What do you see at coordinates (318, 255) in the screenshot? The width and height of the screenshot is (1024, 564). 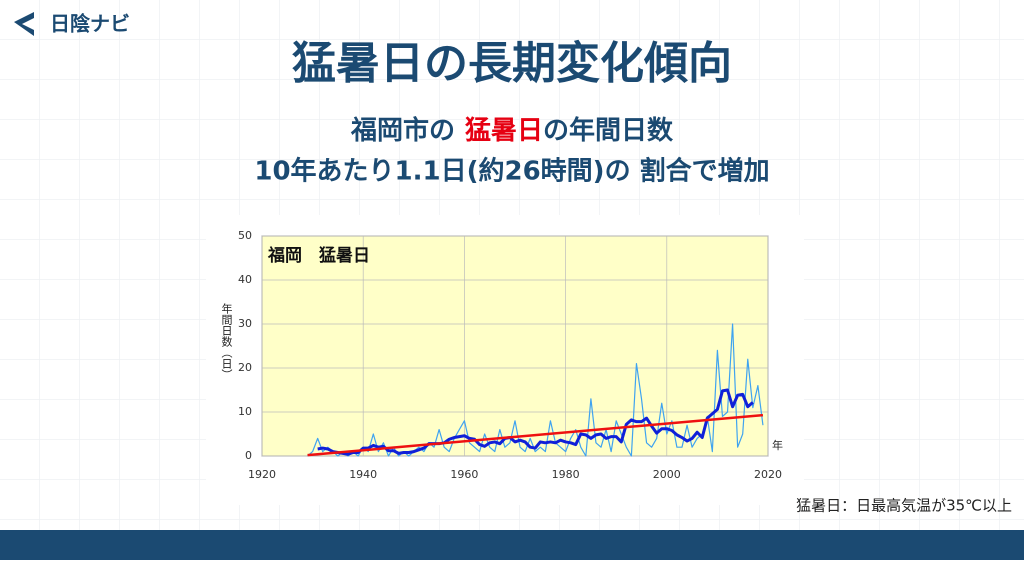 I see `chart-title: 福岡 猛暑日` at bounding box center [318, 255].